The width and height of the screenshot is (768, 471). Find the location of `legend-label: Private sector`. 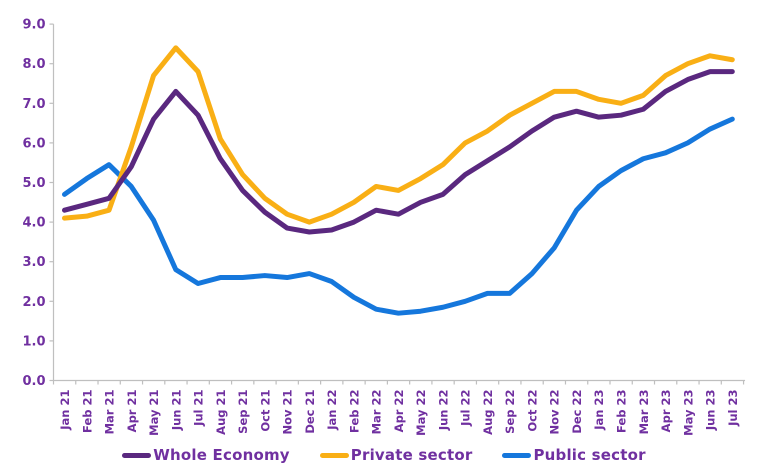

legend-label: Private sector is located at coordinates (411, 455).